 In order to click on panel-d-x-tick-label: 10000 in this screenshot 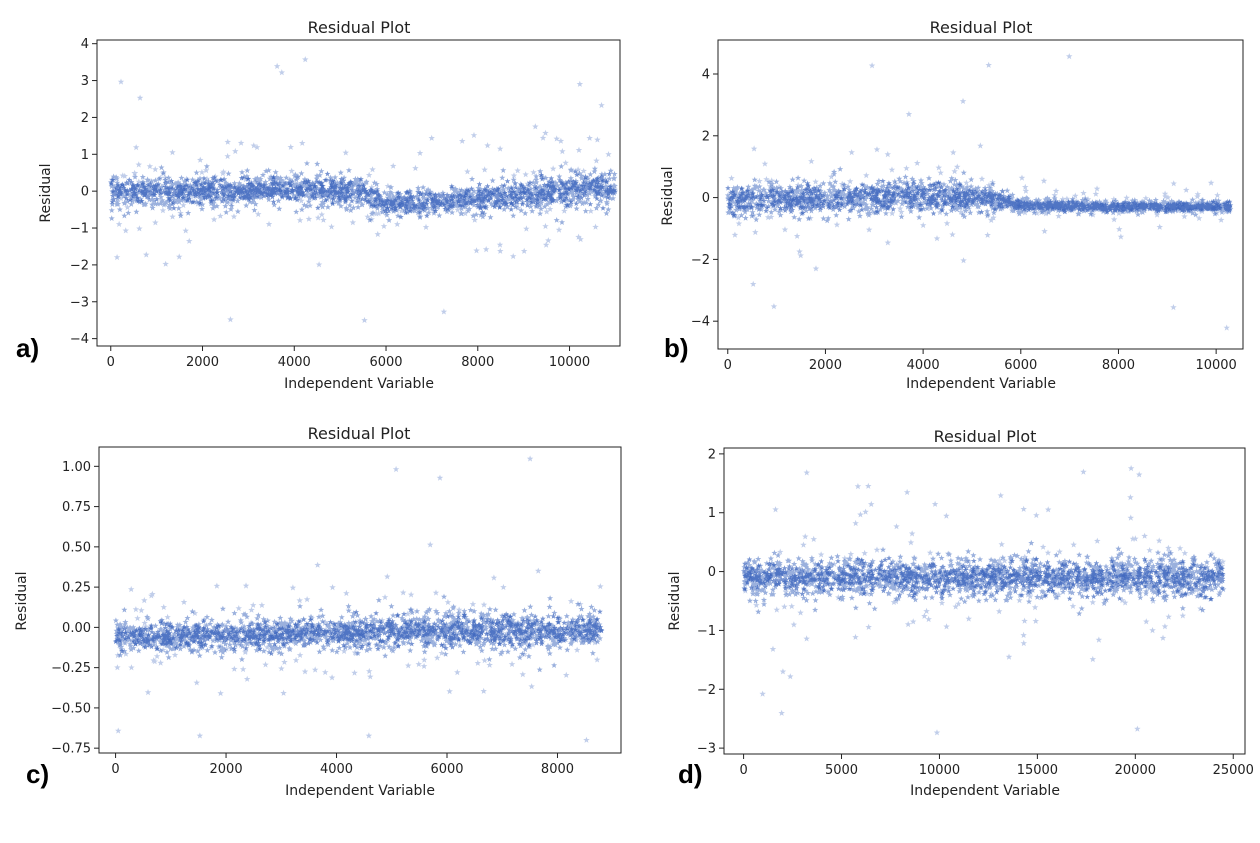, I will do `click(939, 770)`.